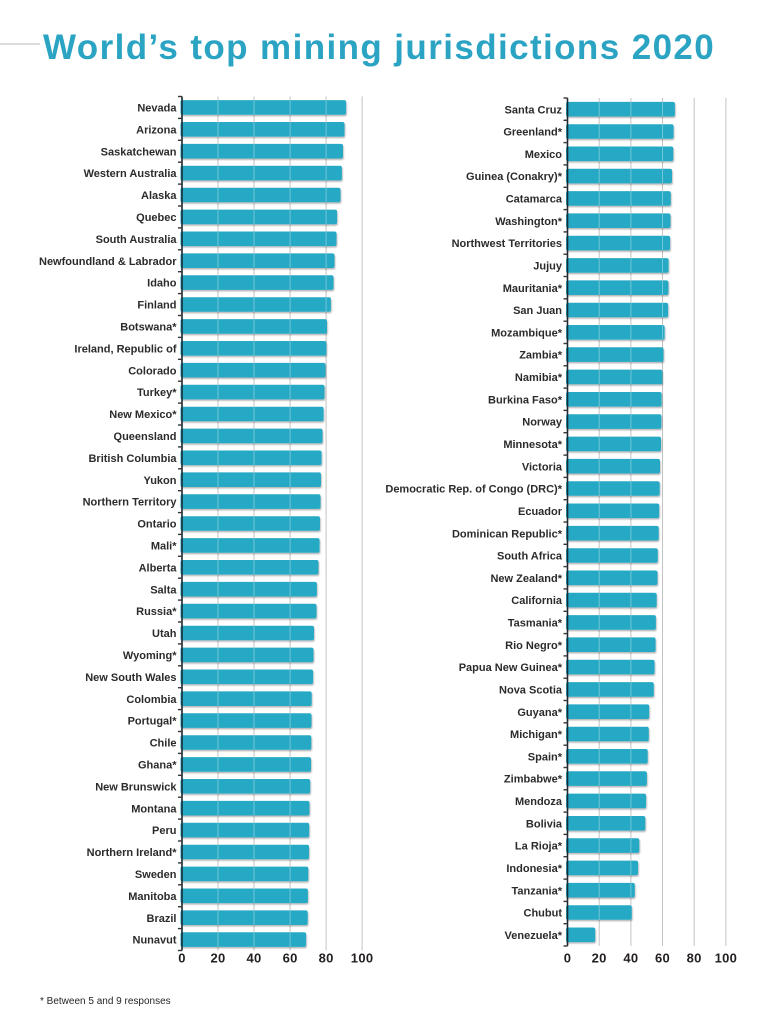  Describe the element at coordinates (132, 459) in the screenshot. I see `svg-text: British Columbia` at that location.